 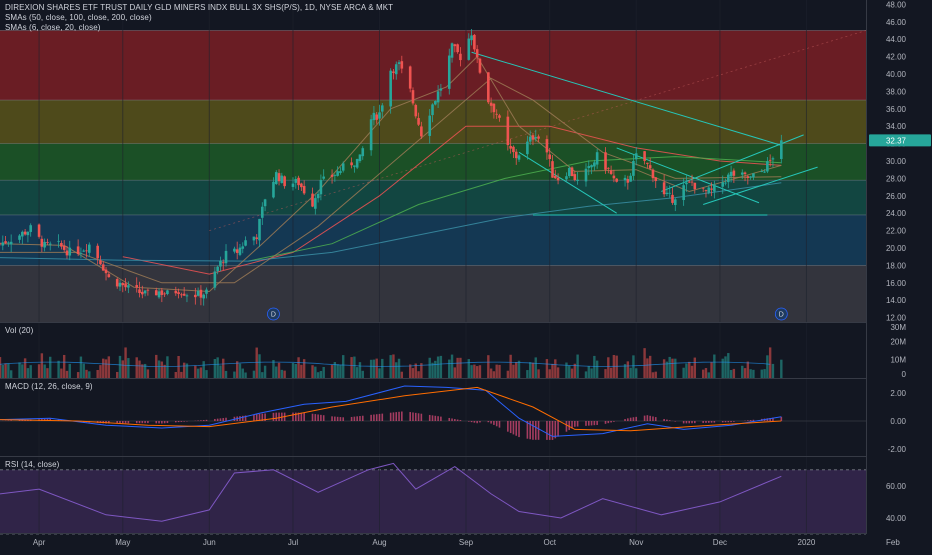 What do you see at coordinates (199, 18) in the screenshot?
I see `sma-legend-a: SMAs (50, close, 100, close, 200, close)` at bounding box center [199, 18].